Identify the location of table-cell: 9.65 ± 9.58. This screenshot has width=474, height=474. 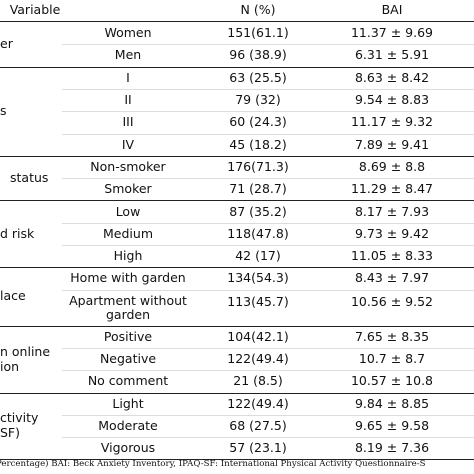
(392, 425).